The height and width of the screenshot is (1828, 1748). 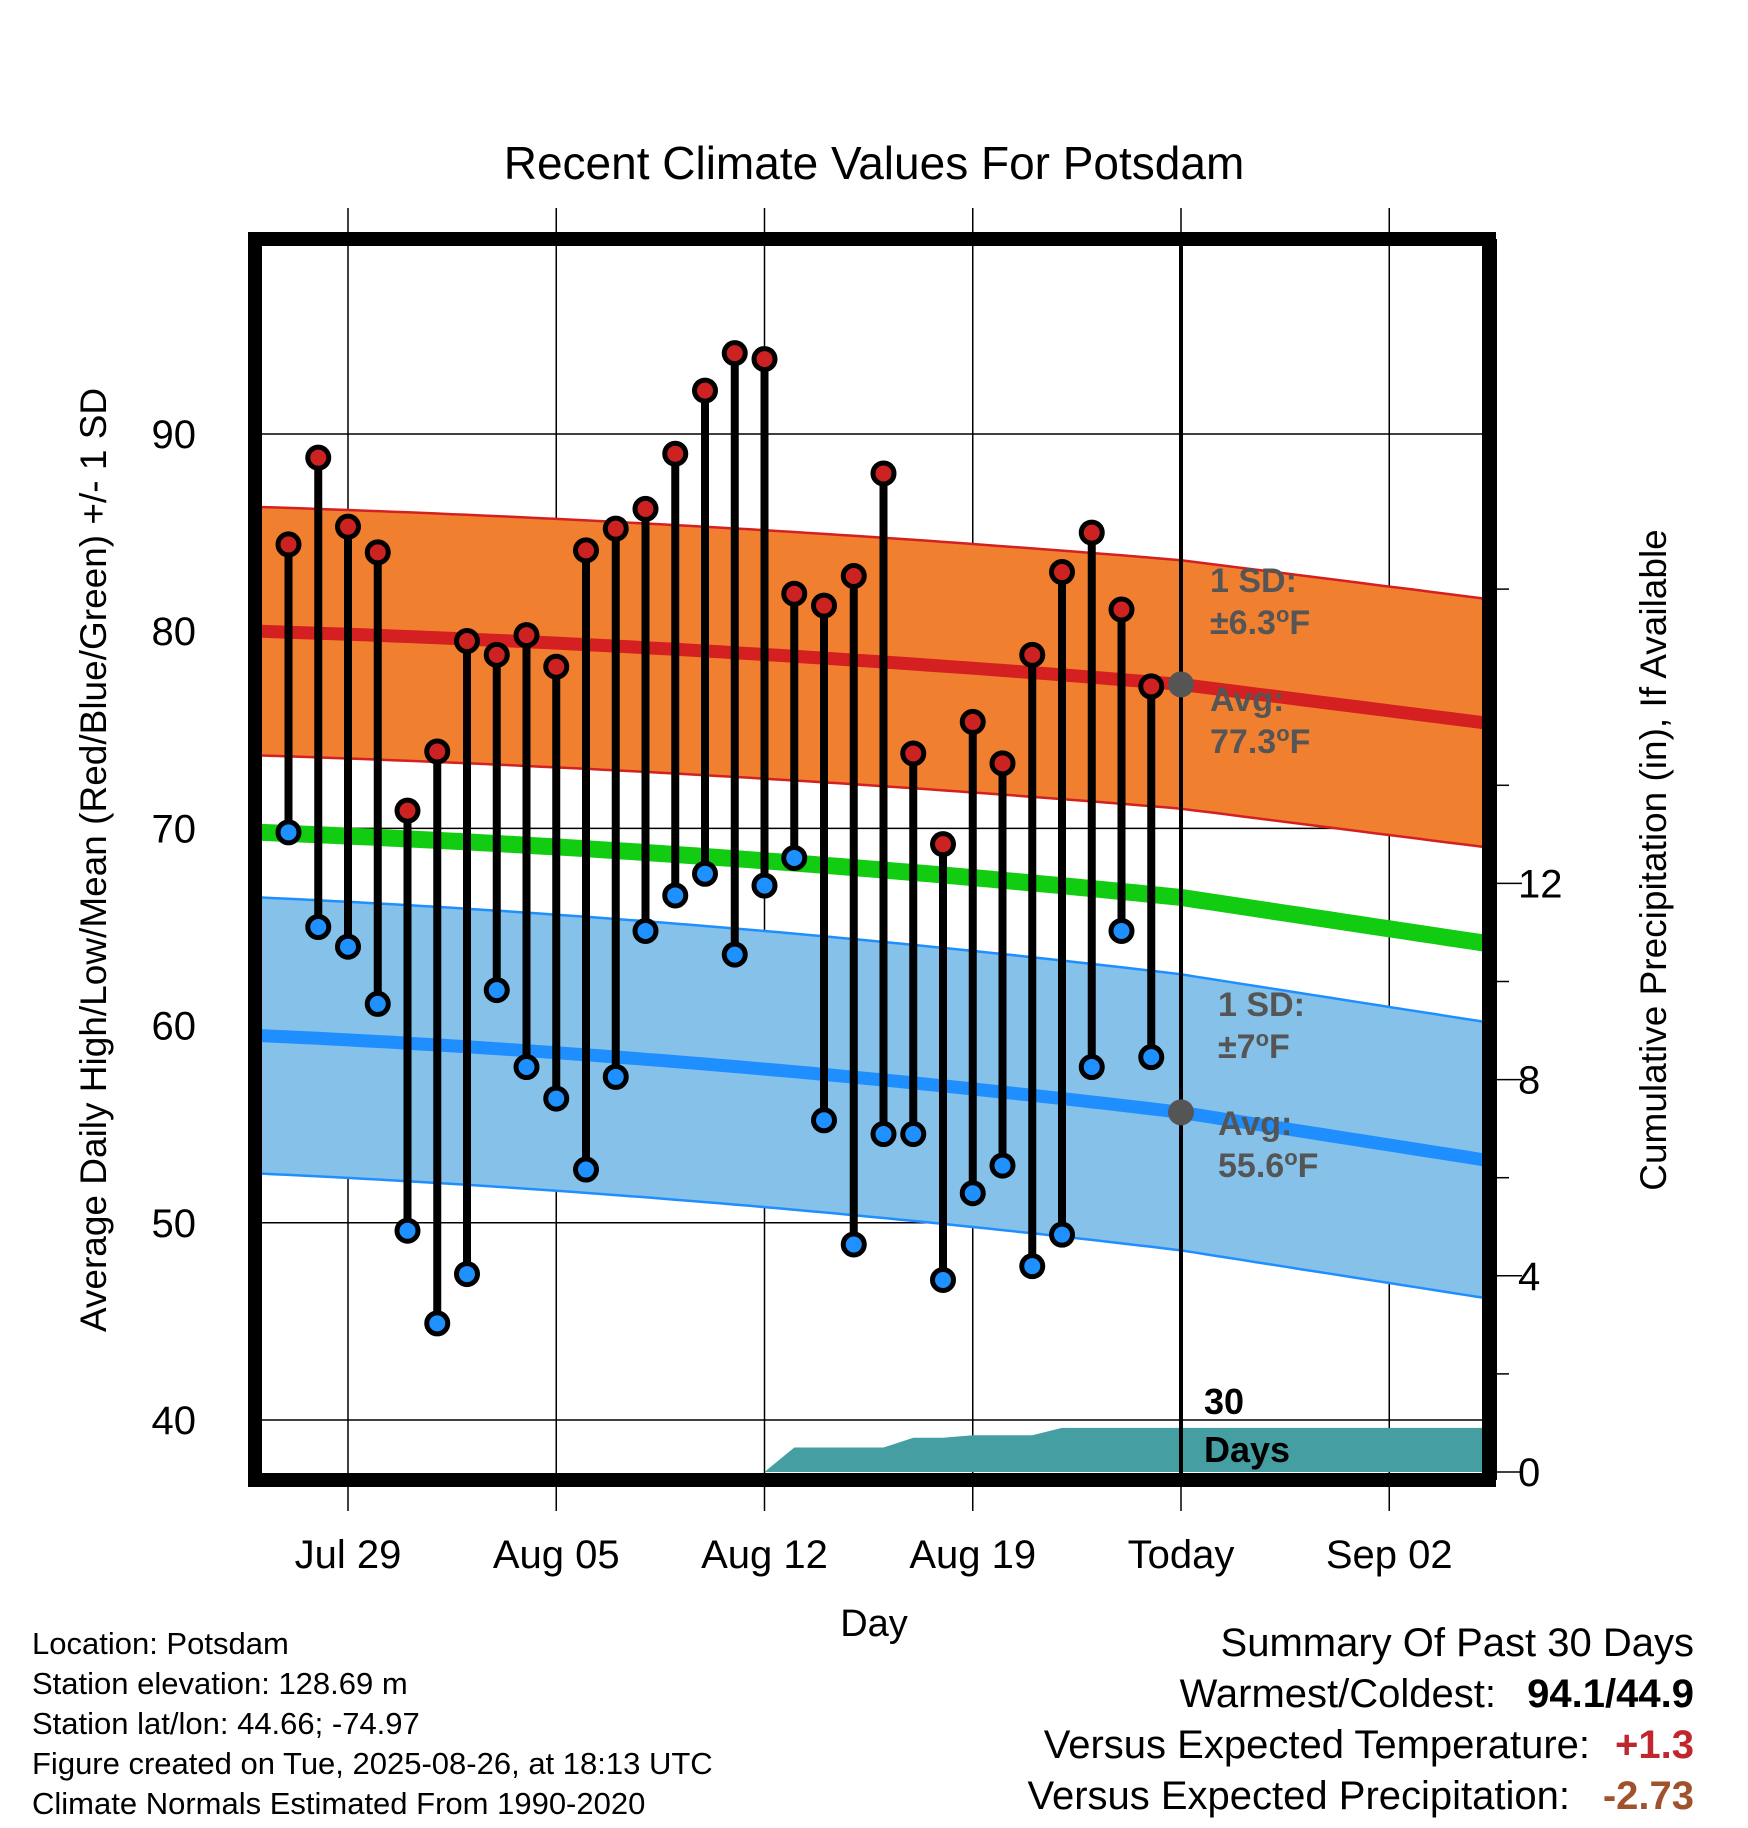 I want to click on window-label-number: 30, so click(x=1224, y=1401).